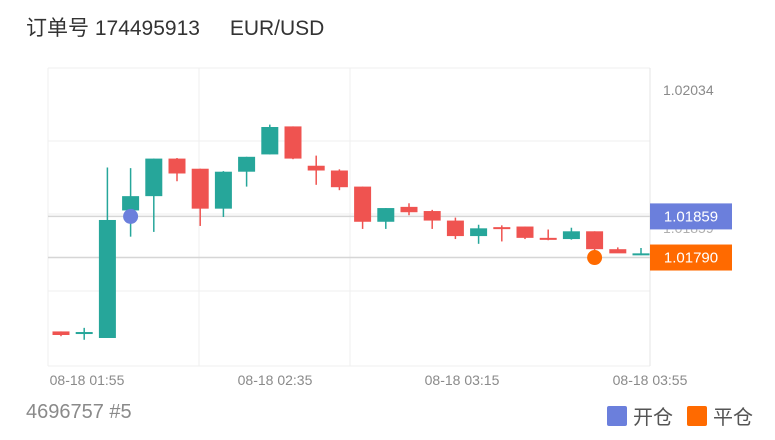  I want to click on legend-close-label: 平仓, so click(733, 418).